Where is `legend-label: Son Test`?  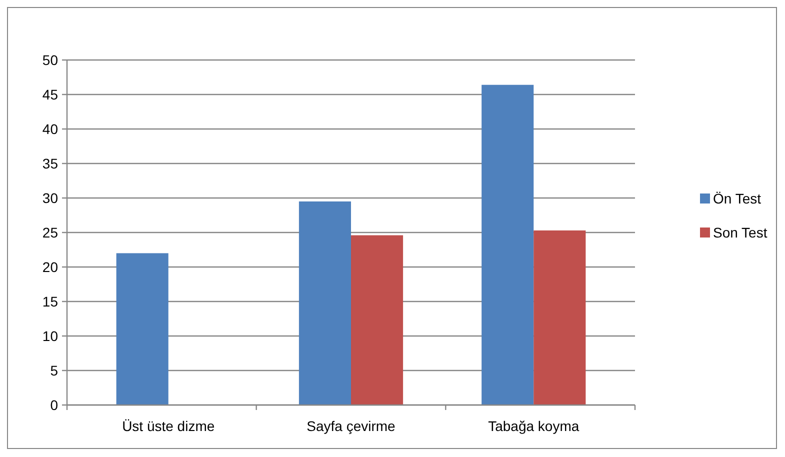 legend-label: Son Test is located at coordinates (740, 232).